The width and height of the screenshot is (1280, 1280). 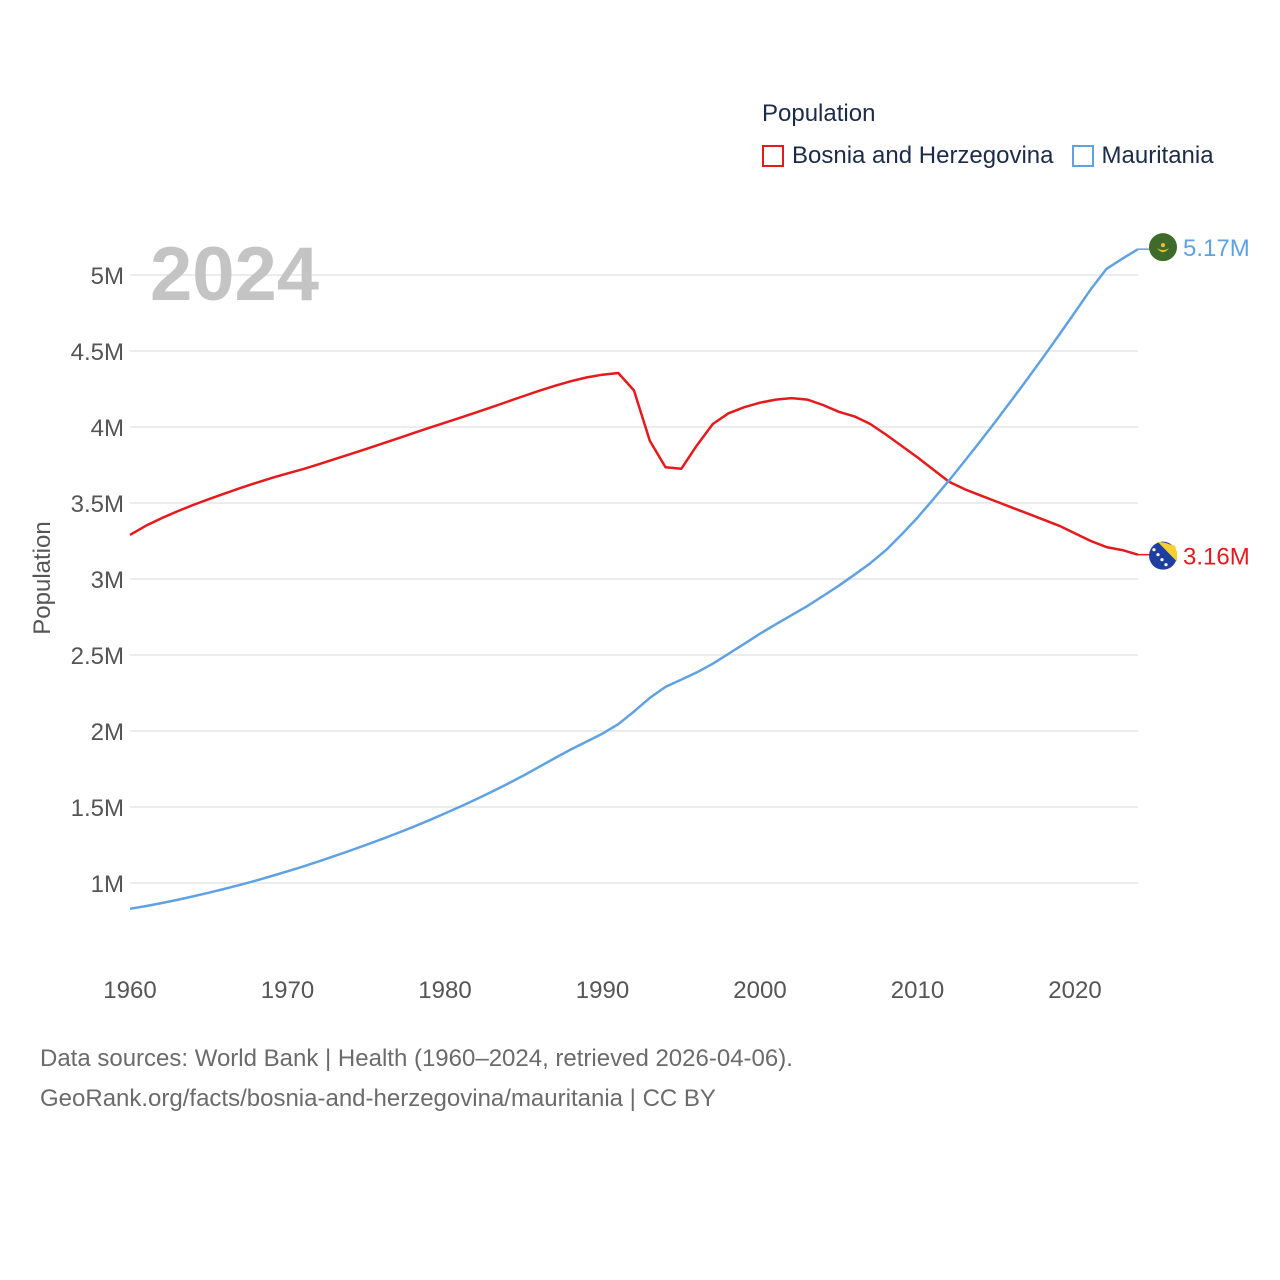 What do you see at coordinates (1082, 156) in the screenshot?
I see `legend-swatch-mauritania` at bounding box center [1082, 156].